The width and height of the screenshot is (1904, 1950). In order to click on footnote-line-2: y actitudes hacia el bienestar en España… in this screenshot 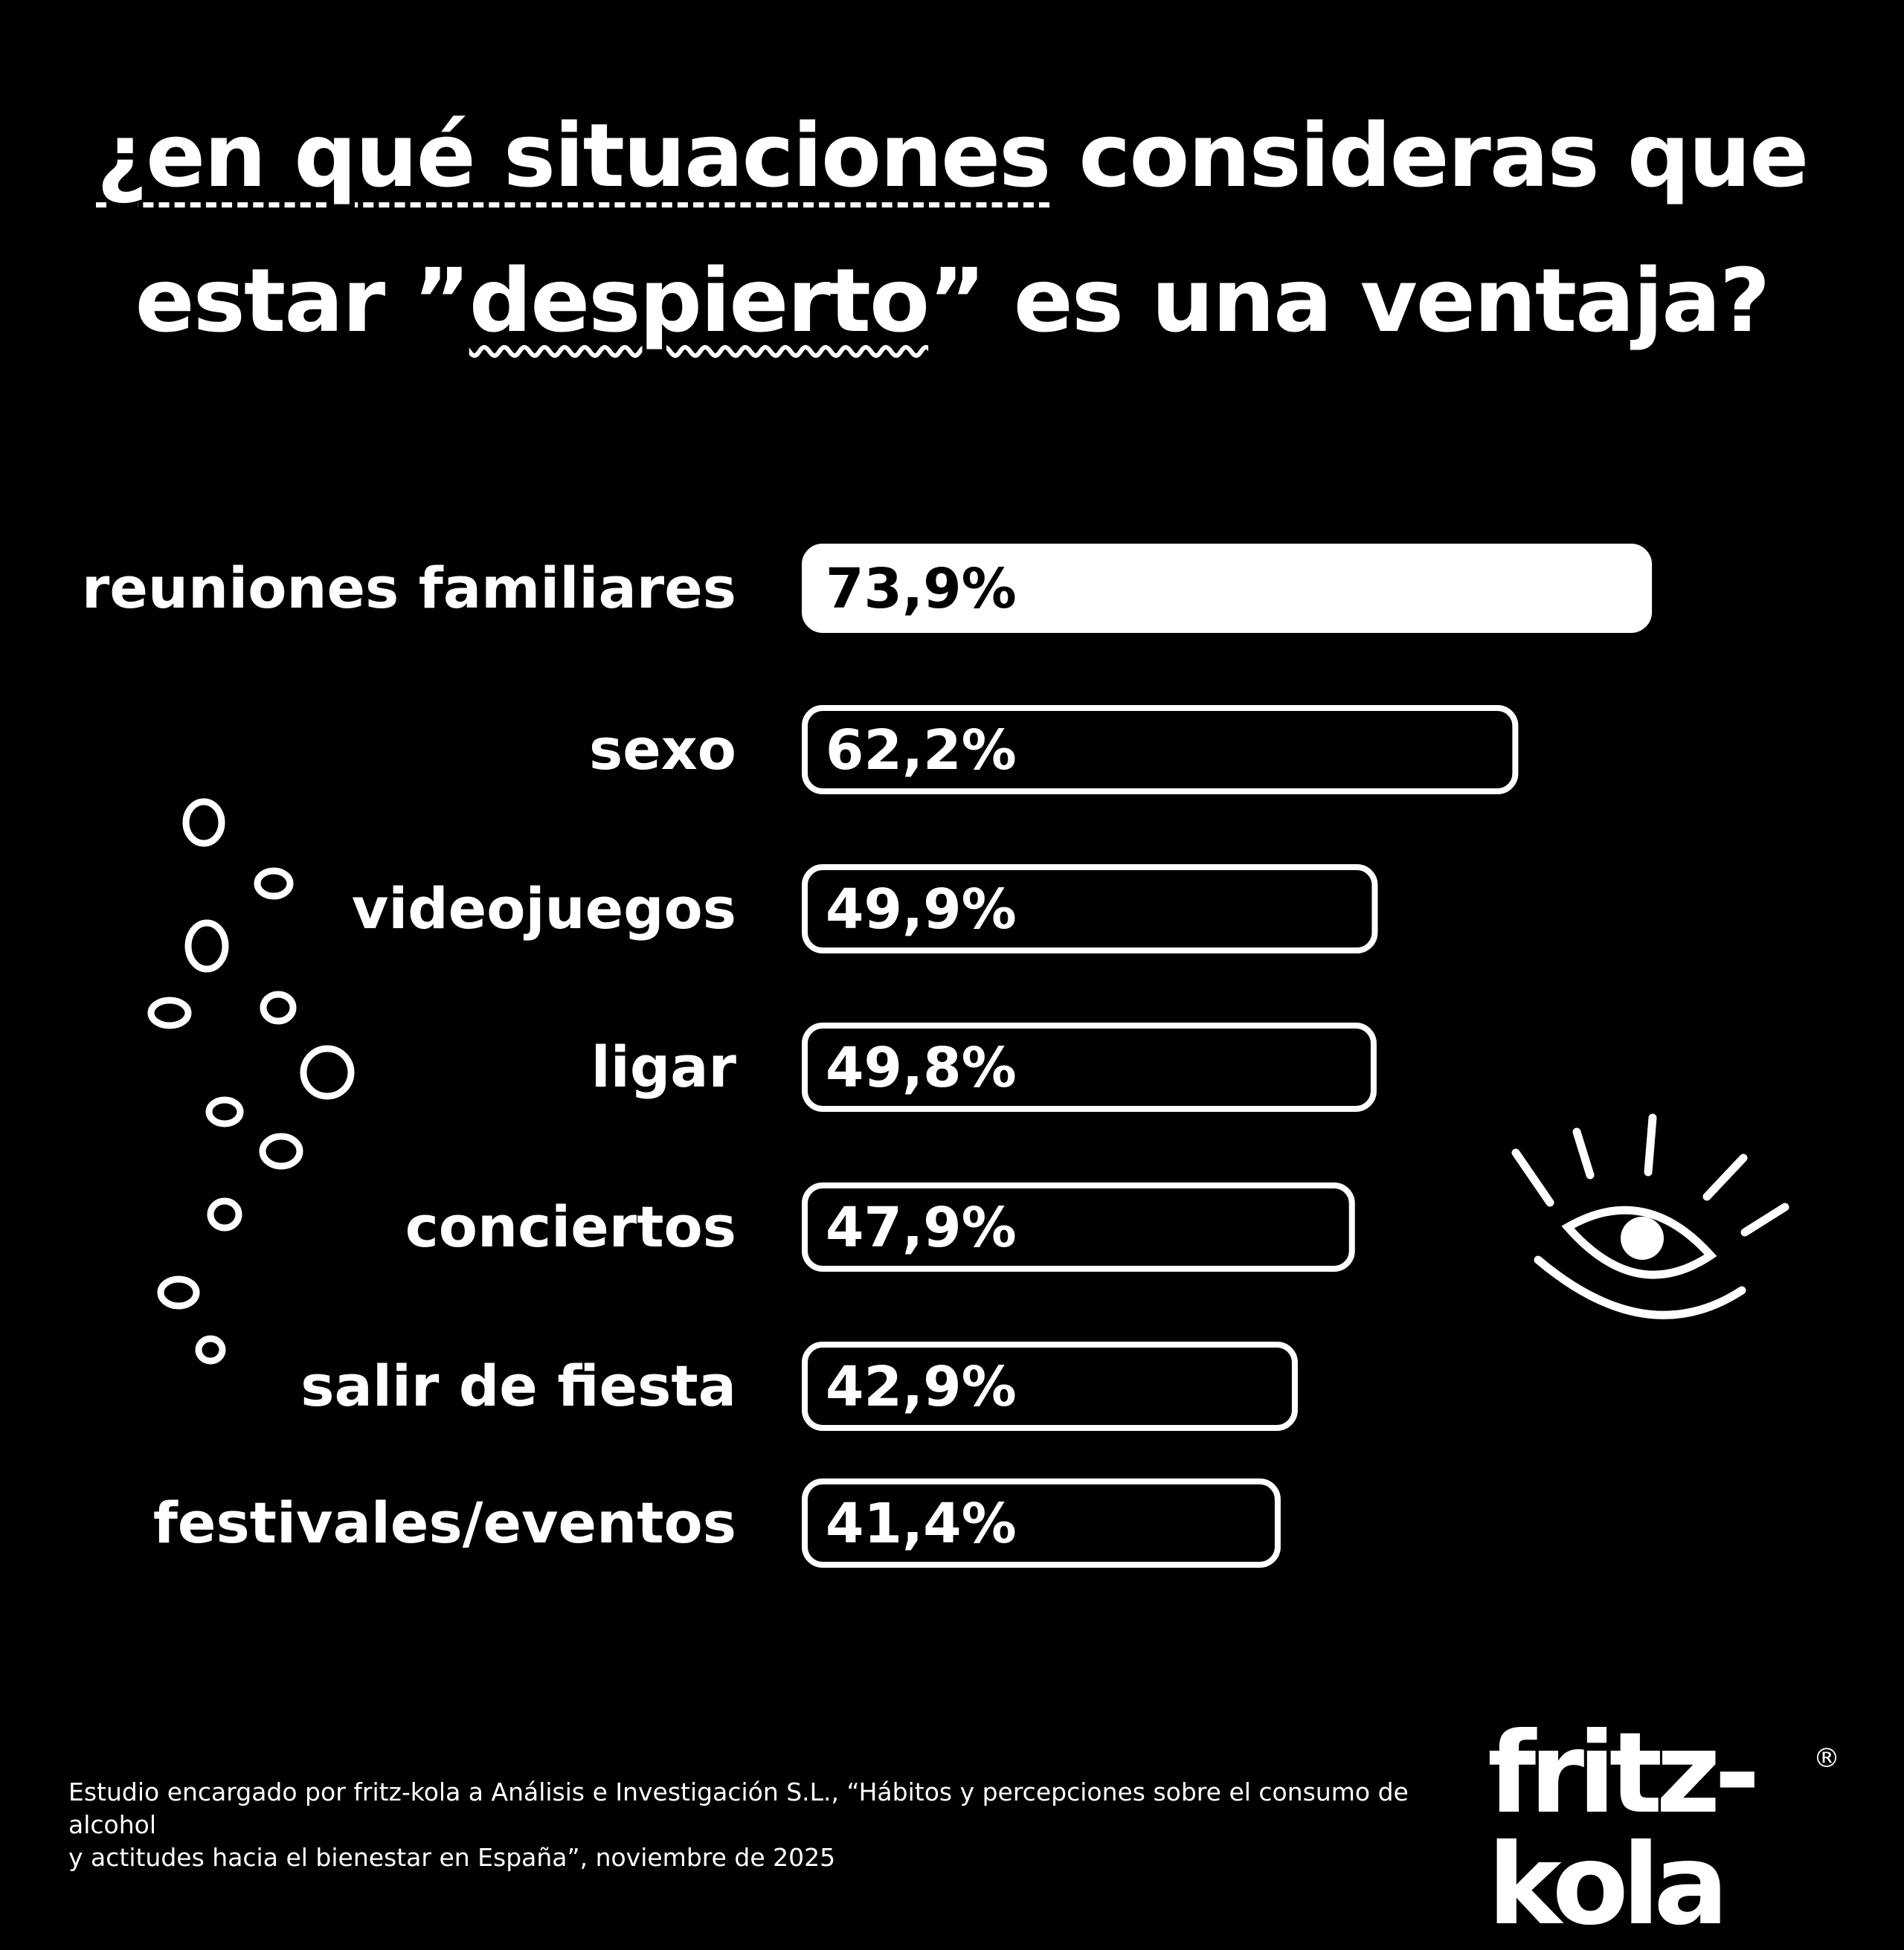, I will do `click(452, 1857)`.